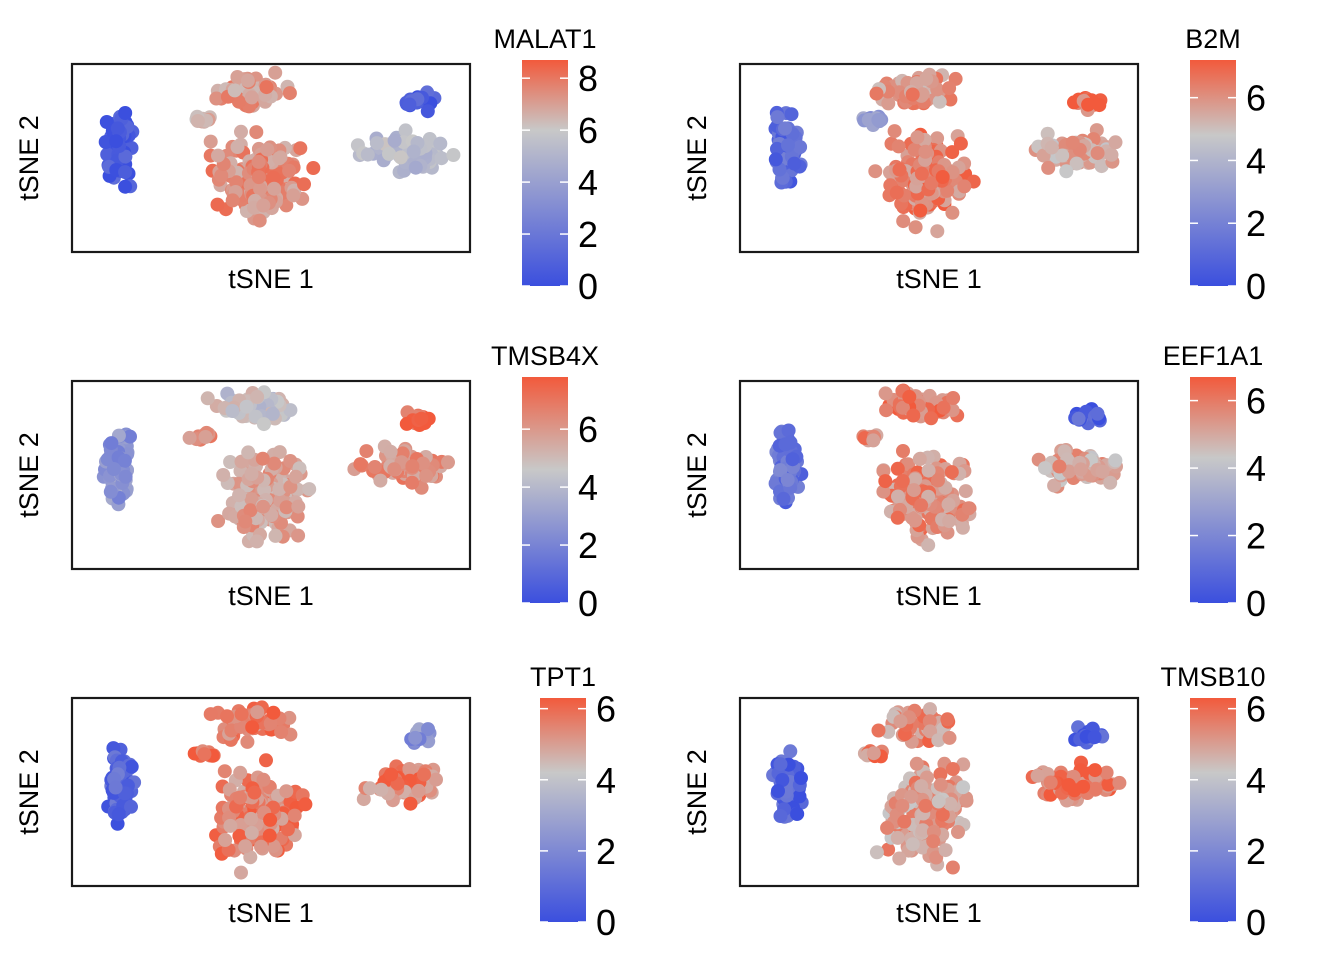  Describe the element at coordinates (1256, 401) in the screenshot. I see `colorbar-tick-label: 6` at that location.